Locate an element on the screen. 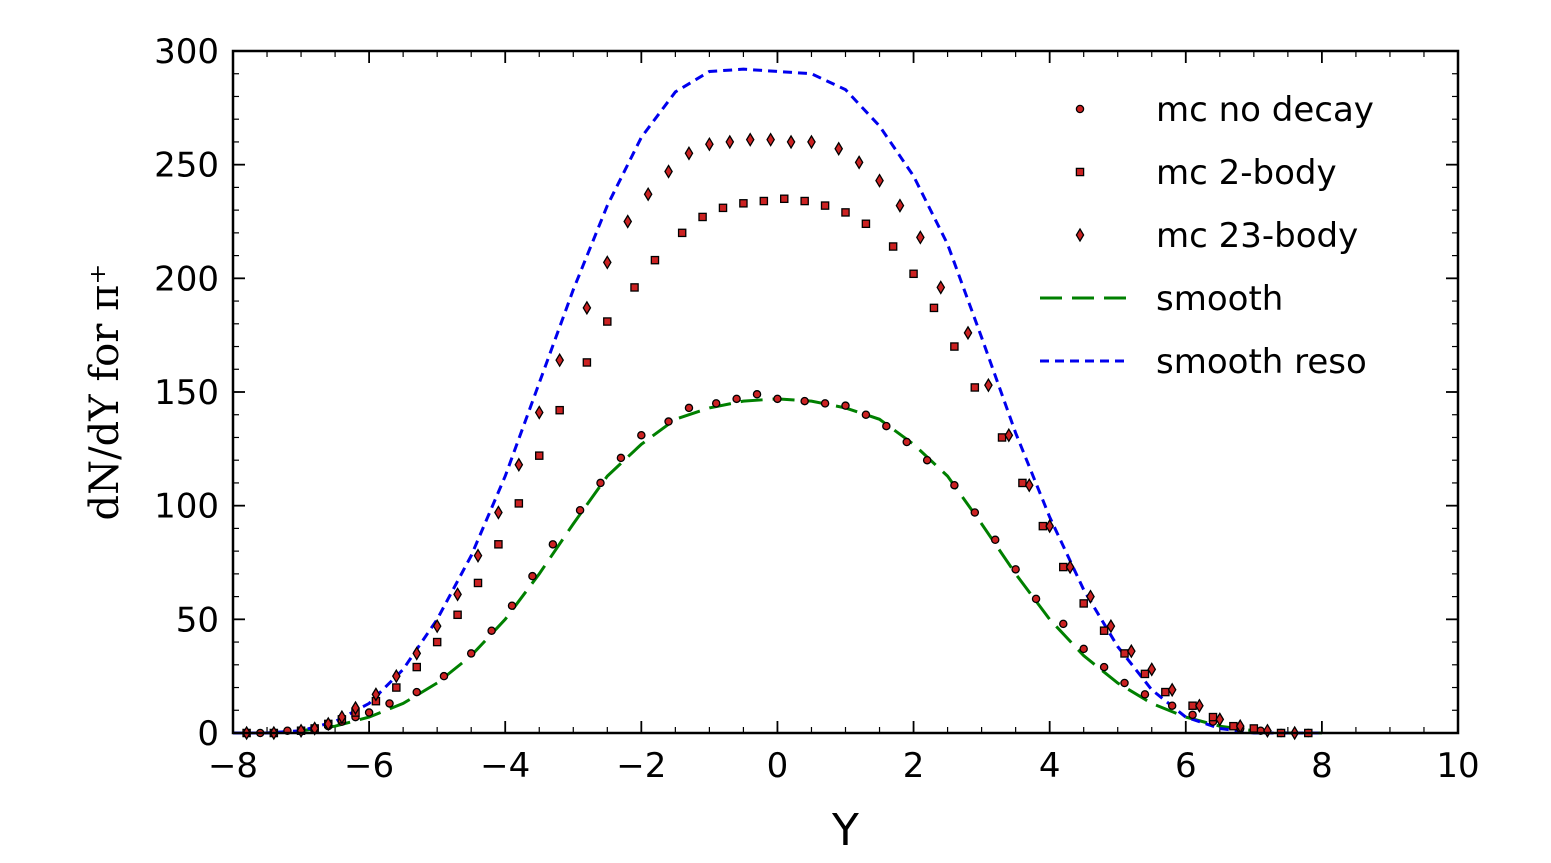 The image size is (1551, 863). x-tick-label: 6 is located at coordinates (1186, 766).